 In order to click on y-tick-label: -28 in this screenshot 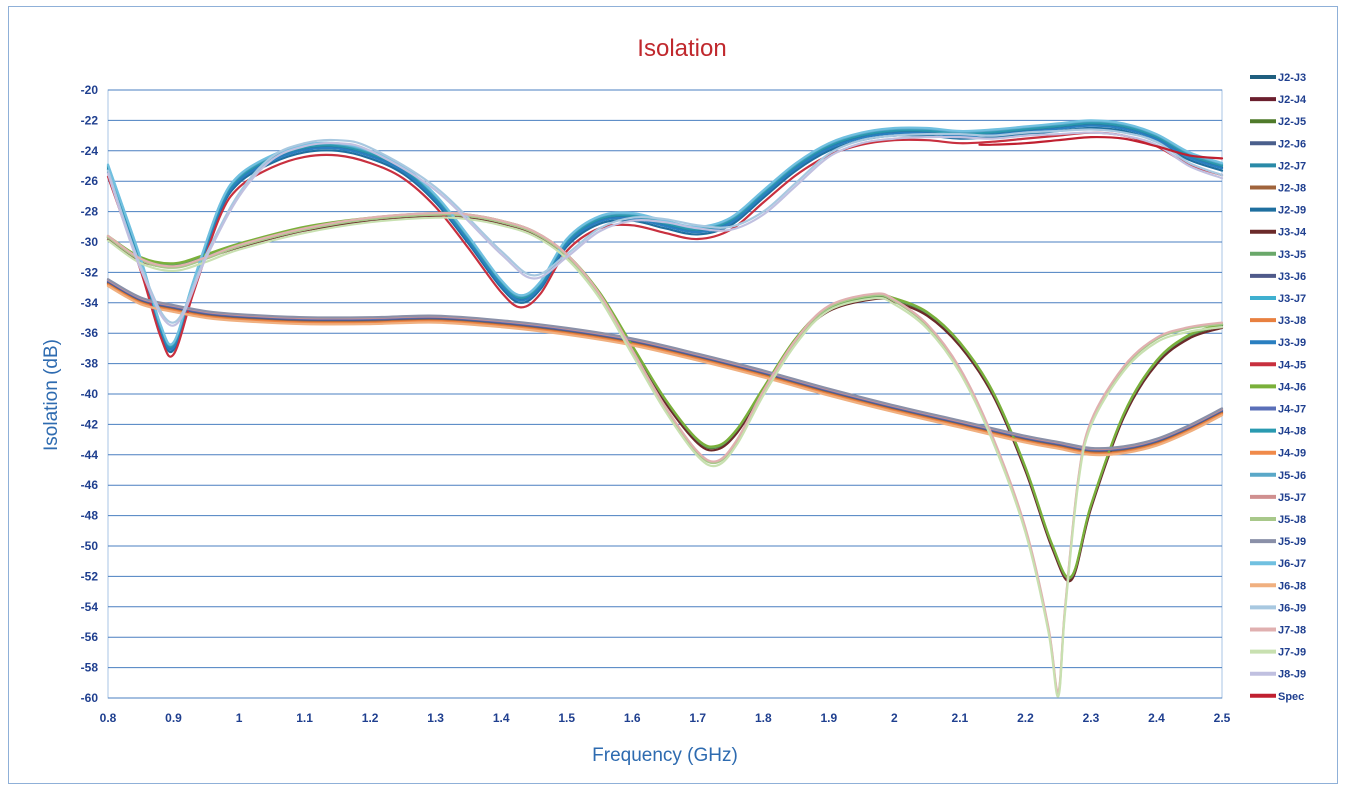, I will do `click(90, 212)`.